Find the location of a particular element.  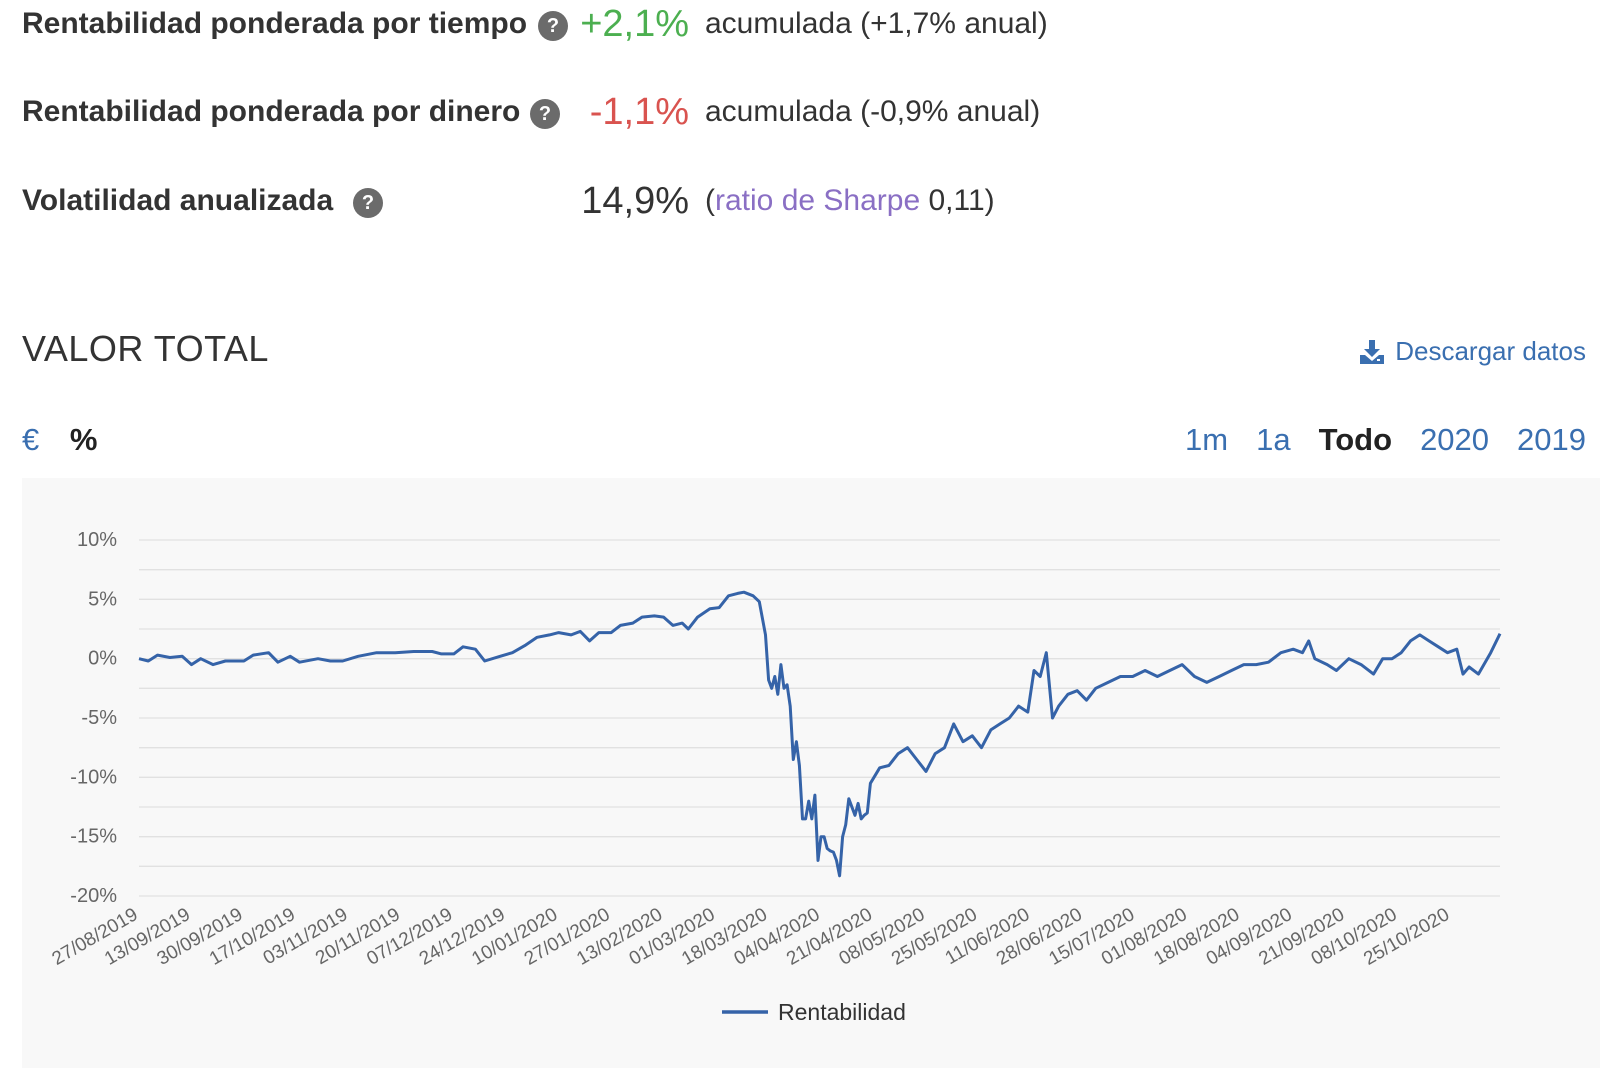

range-1m: 1m is located at coordinates (1207, 439).